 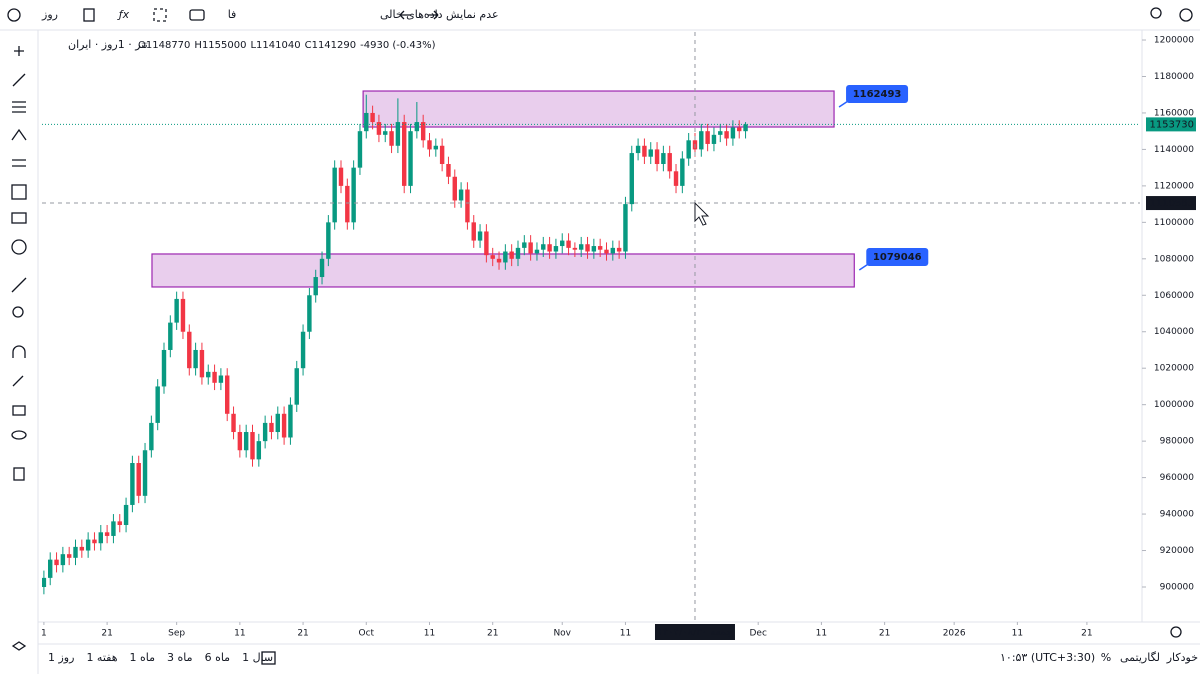 What do you see at coordinates (19, 247) in the screenshot?
I see `emoji-tool` at bounding box center [19, 247].